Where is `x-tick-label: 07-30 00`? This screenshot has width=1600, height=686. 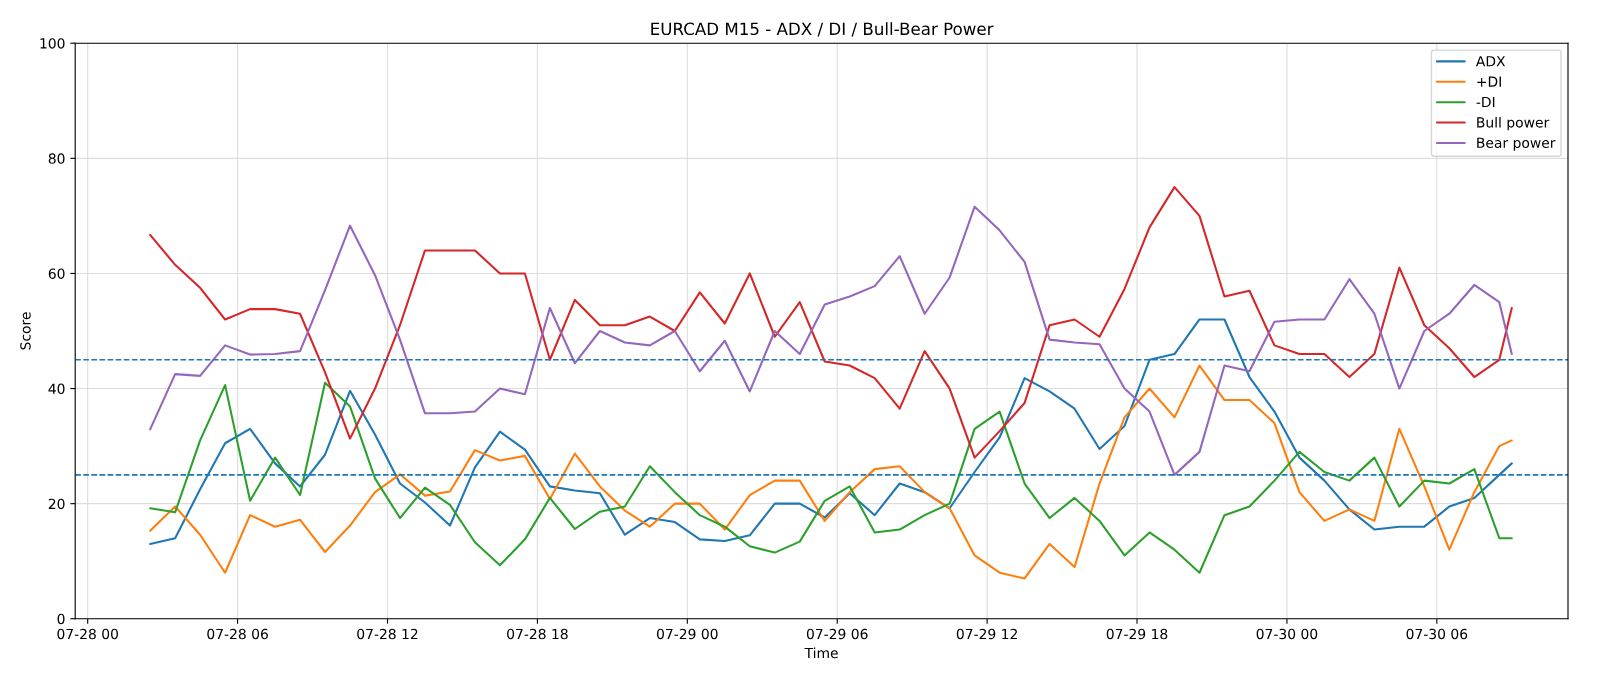 x-tick-label: 07-30 00 is located at coordinates (1287, 634).